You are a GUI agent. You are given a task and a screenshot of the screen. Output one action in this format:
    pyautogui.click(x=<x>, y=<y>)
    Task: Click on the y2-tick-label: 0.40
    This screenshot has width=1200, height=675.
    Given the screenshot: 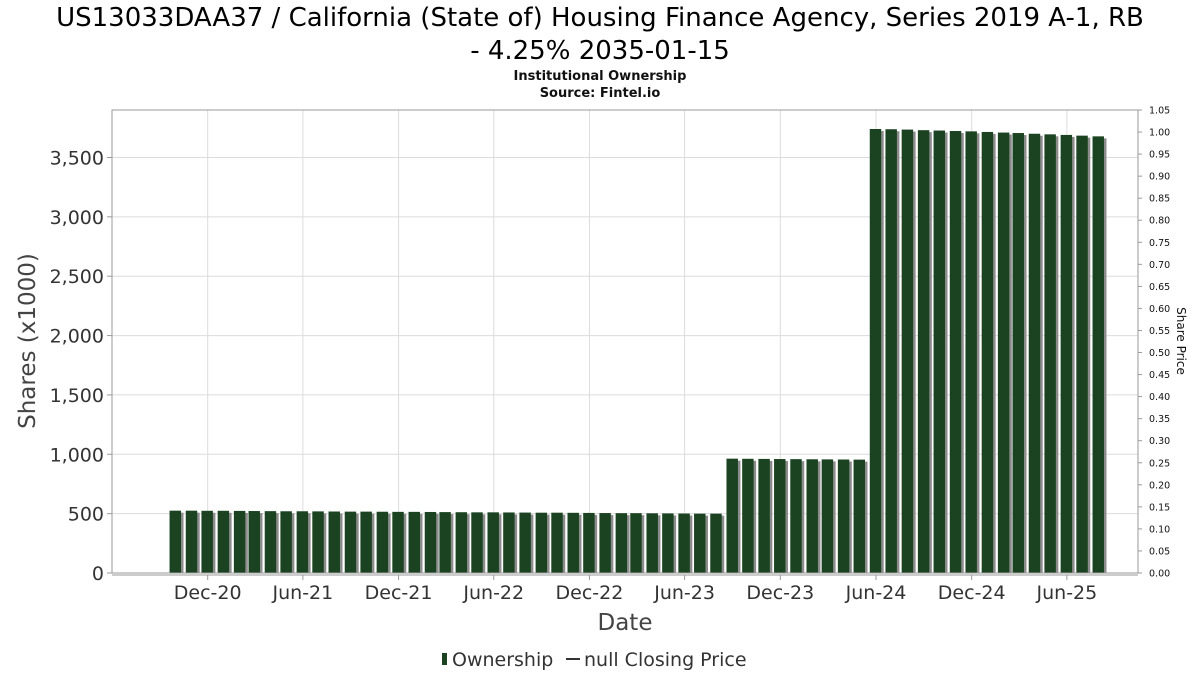 What is the action you would take?
    pyautogui.click(x=1159, y=397)
    